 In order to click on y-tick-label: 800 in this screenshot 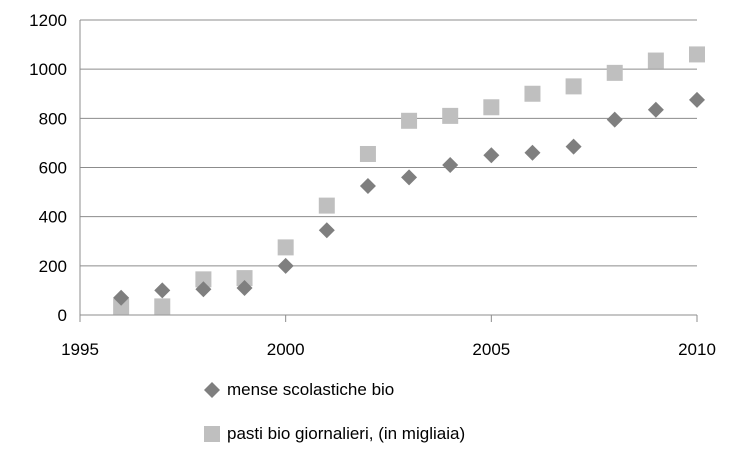, I will do `click(53, 118)`.